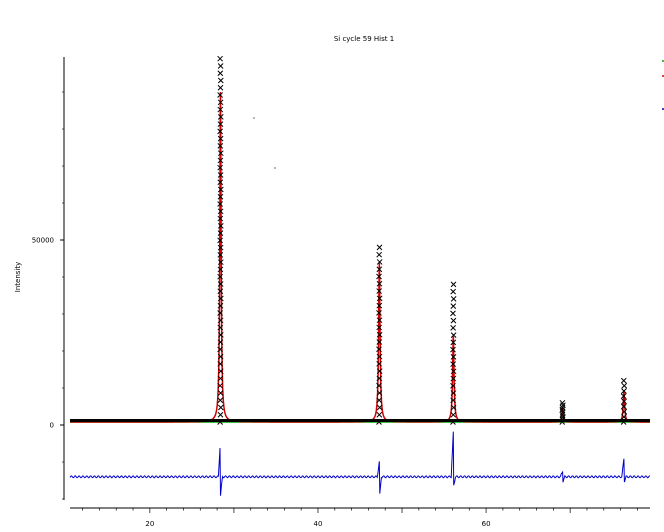 The height and width of the screenshot is (532, 664). I want to click on x-tick-label: 20, so click(149, 524).